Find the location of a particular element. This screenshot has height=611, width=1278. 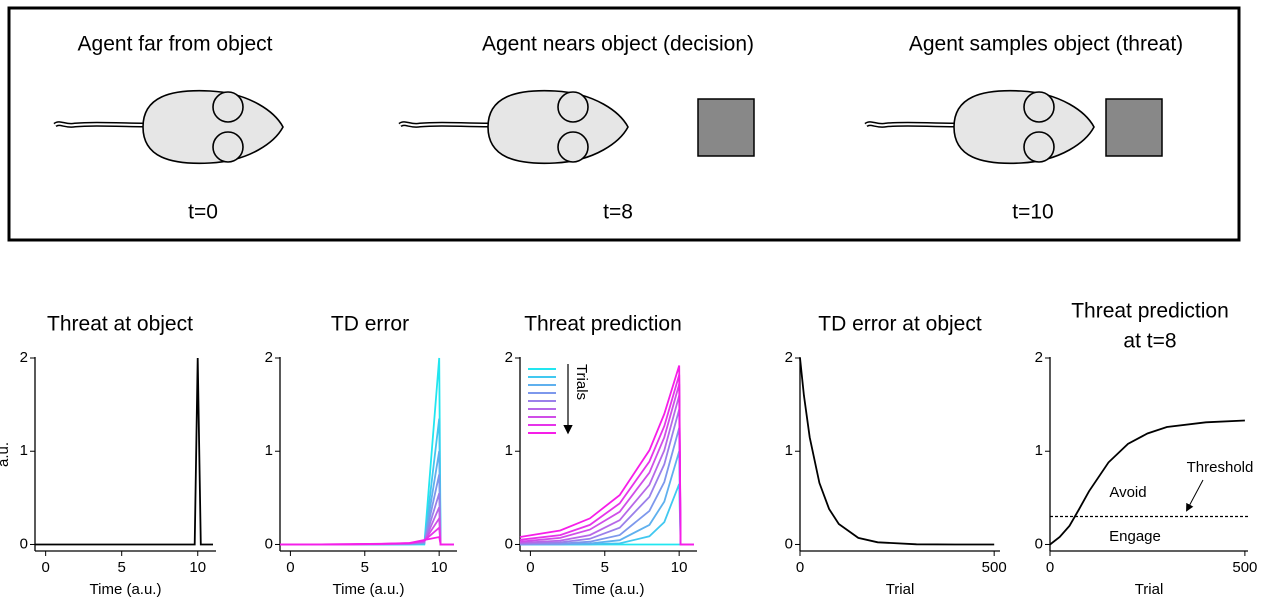

chart-title: TD error at object is located at coordinates (900, 324).